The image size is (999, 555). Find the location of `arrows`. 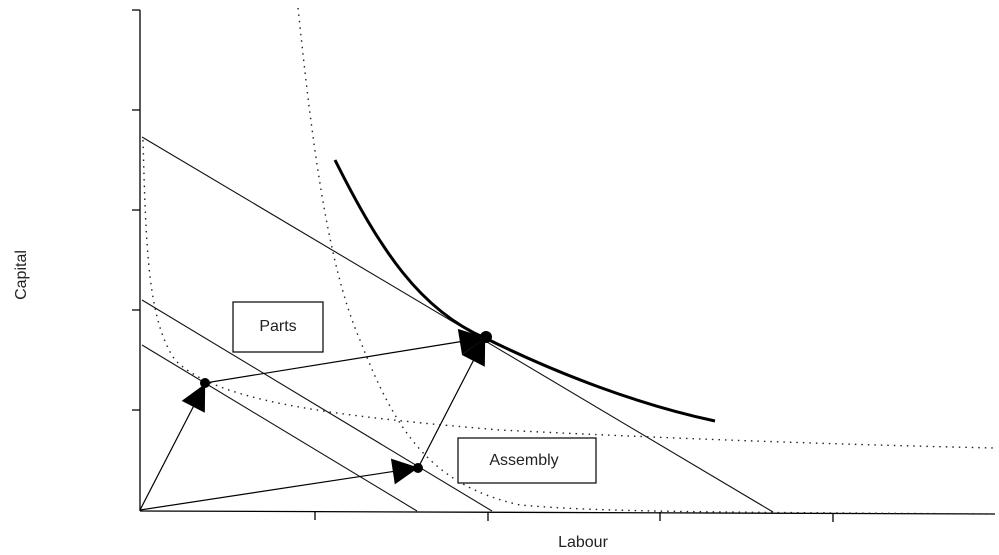

arrows is located at coordinates (312, 419).